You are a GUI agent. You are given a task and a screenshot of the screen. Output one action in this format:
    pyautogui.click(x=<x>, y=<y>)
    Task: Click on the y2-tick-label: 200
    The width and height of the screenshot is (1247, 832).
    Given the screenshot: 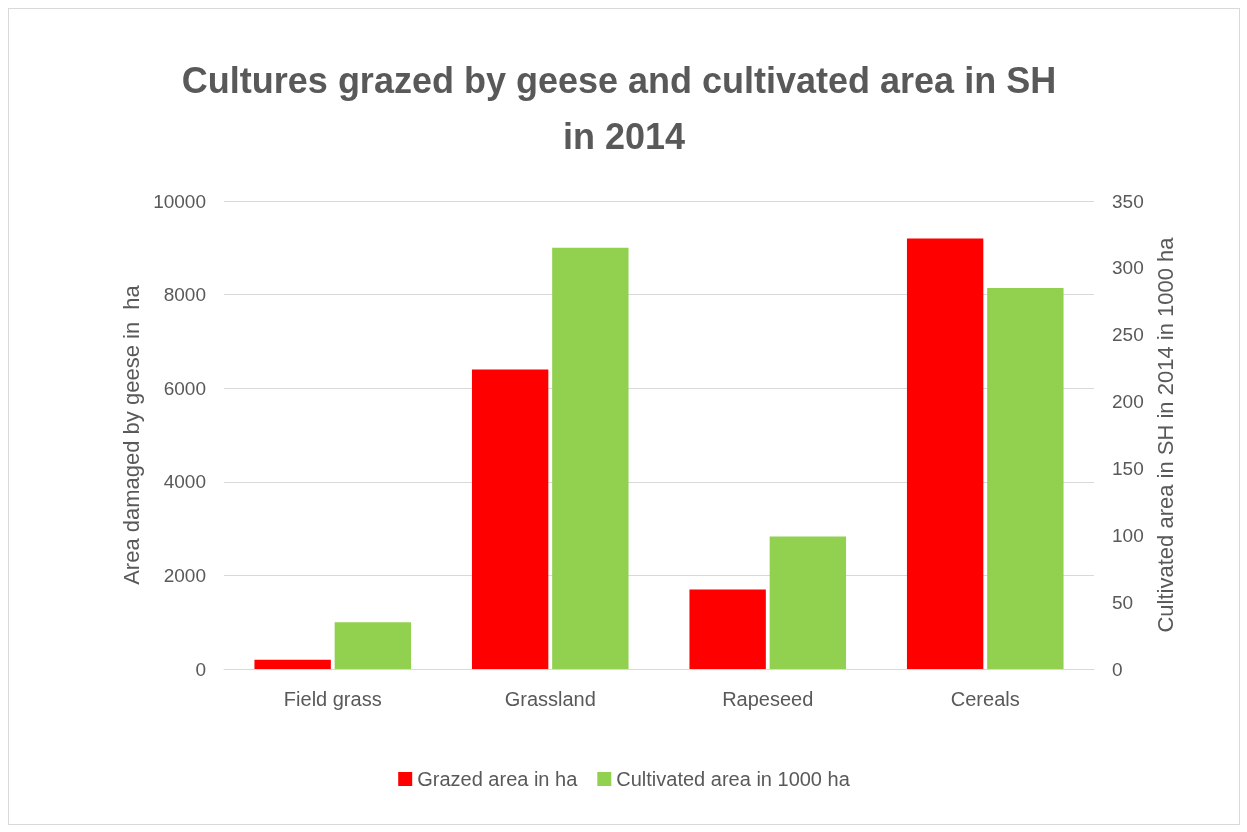 What is the action you would take?
    pyautogui.click(x=1128, y=402)
    